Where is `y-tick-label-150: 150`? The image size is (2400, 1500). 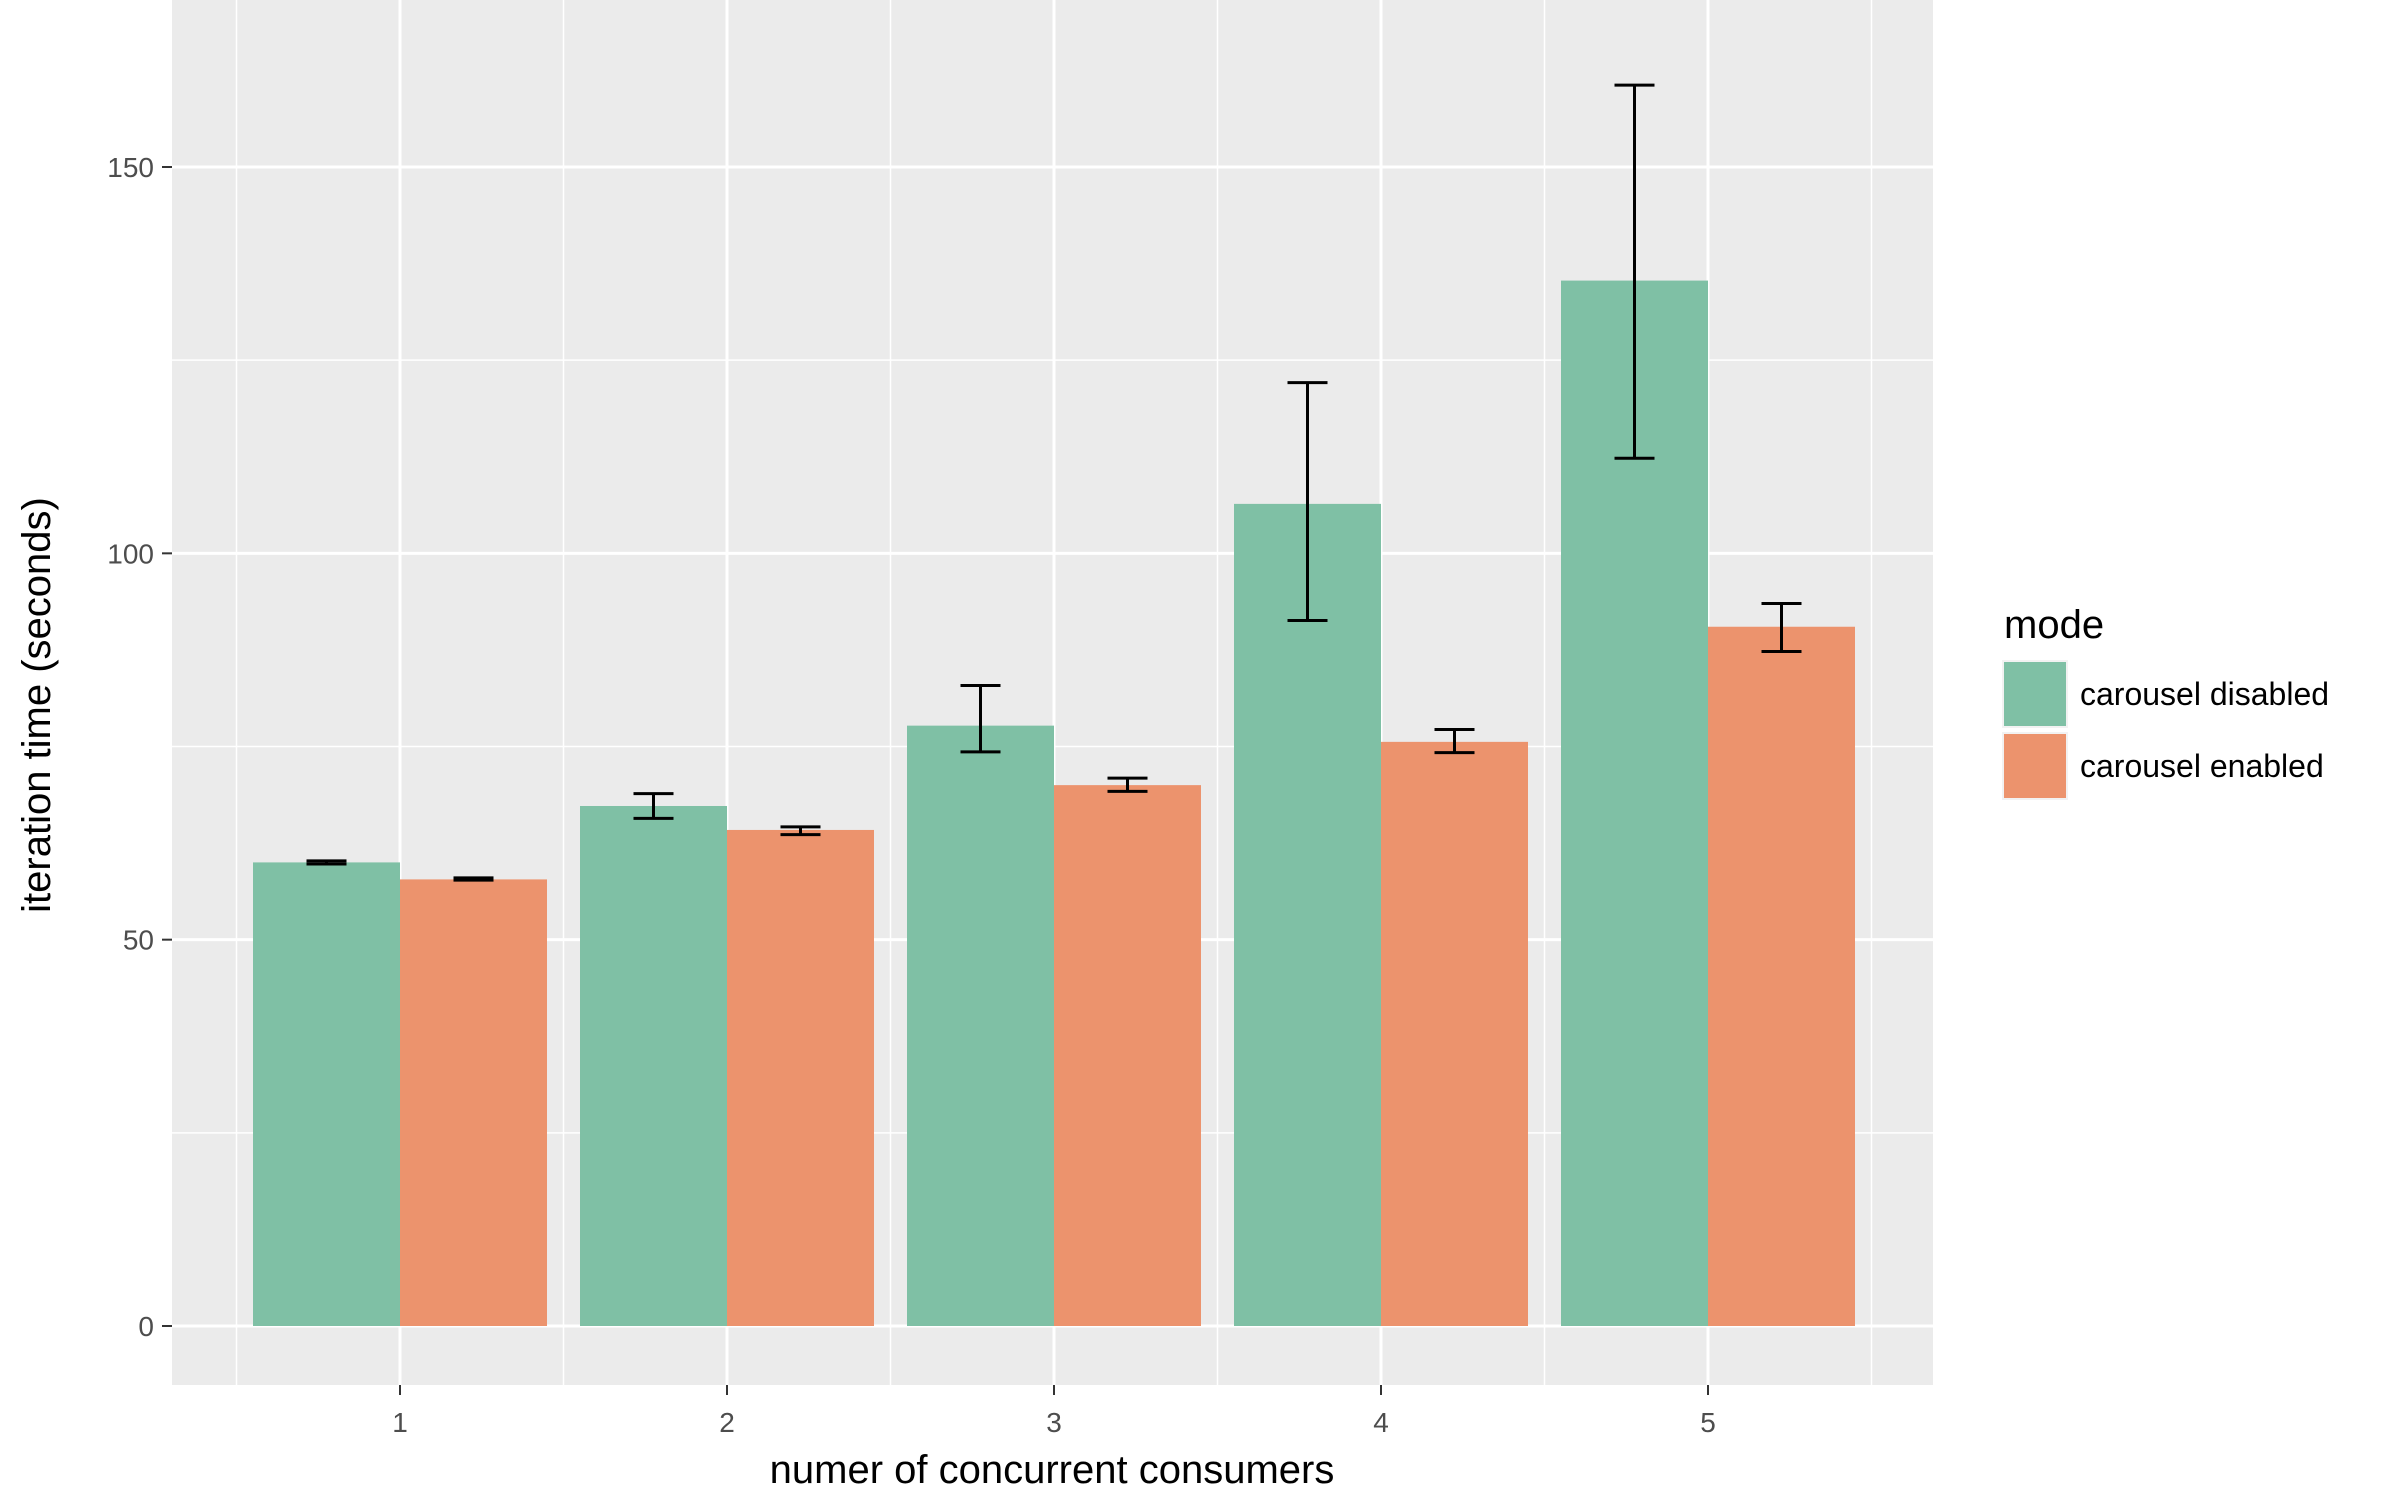
y-tick-label-150: 150 is located at coordinates (130, 167).